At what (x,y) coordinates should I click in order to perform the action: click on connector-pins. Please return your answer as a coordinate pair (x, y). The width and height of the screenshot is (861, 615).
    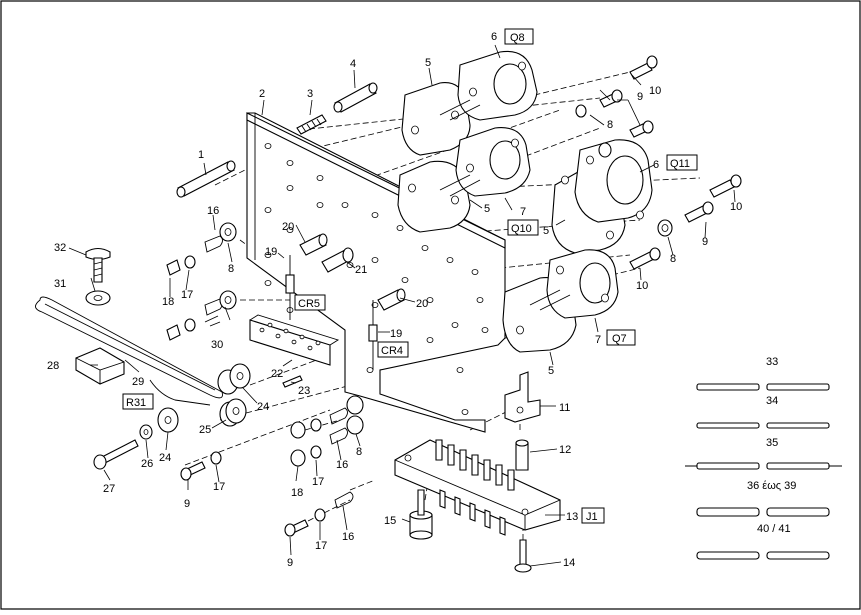
    Looking at the image, I should click on (475, 487).